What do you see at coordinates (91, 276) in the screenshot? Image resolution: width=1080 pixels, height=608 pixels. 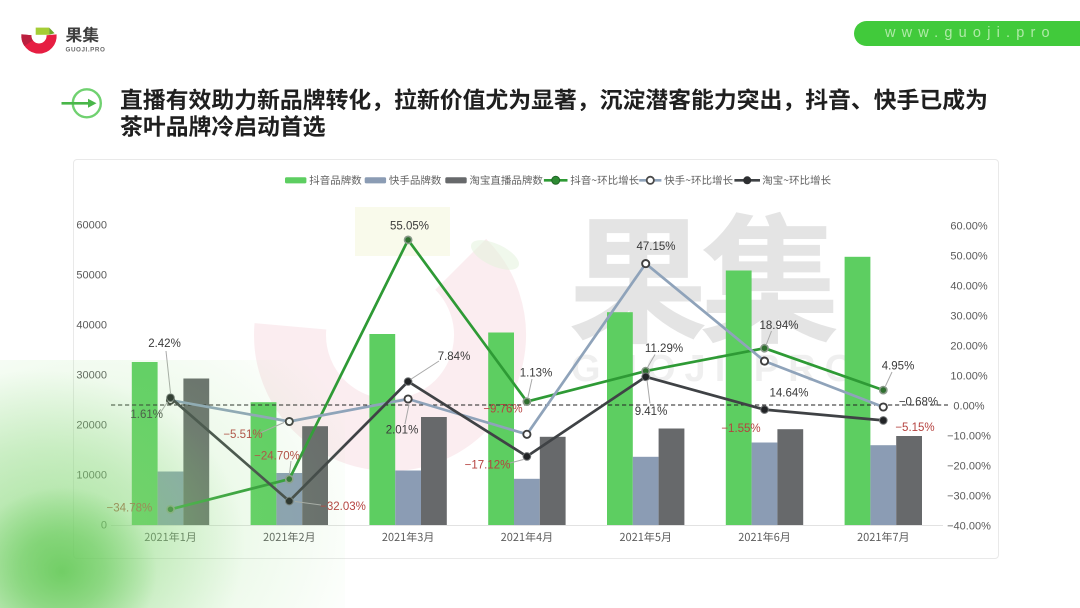 I see `svg-text: 50000` at bounding box center [91, 276].